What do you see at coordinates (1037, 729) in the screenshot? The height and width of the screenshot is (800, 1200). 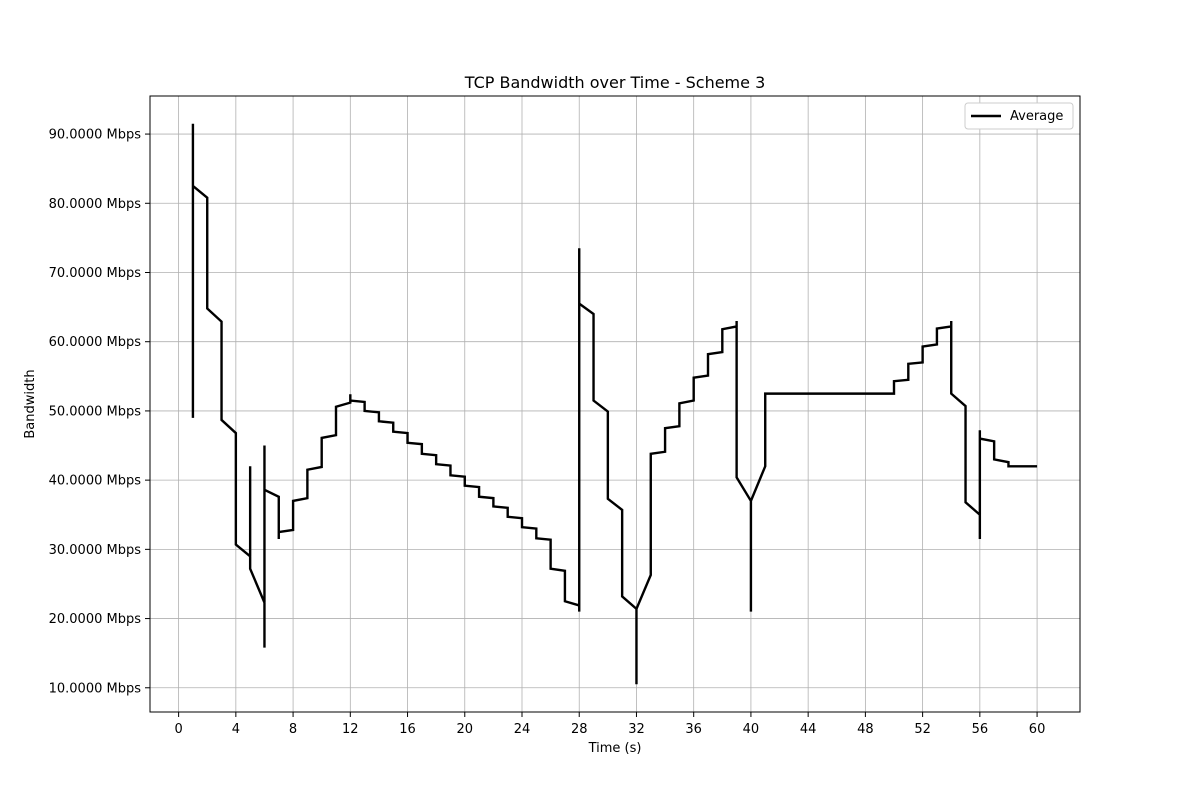 I see `x-tick-label: 60` at bounding box center [1037, 729].